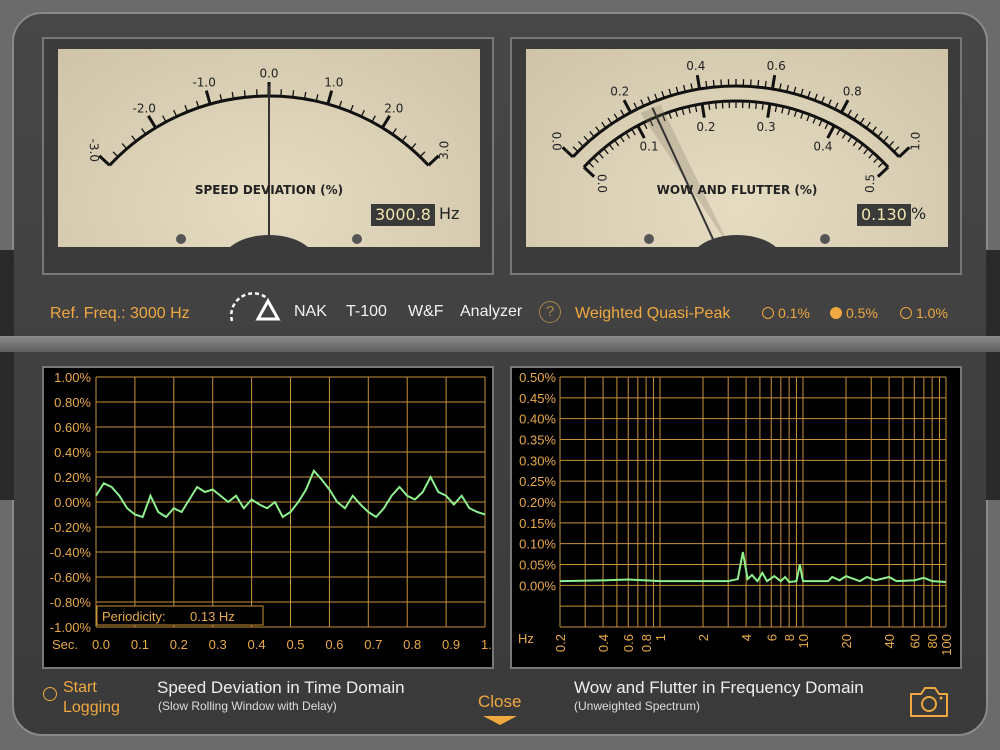  Describe the element at coordinates (500, 720) in the screenshot. I see `close-arrow-icon` at that location.